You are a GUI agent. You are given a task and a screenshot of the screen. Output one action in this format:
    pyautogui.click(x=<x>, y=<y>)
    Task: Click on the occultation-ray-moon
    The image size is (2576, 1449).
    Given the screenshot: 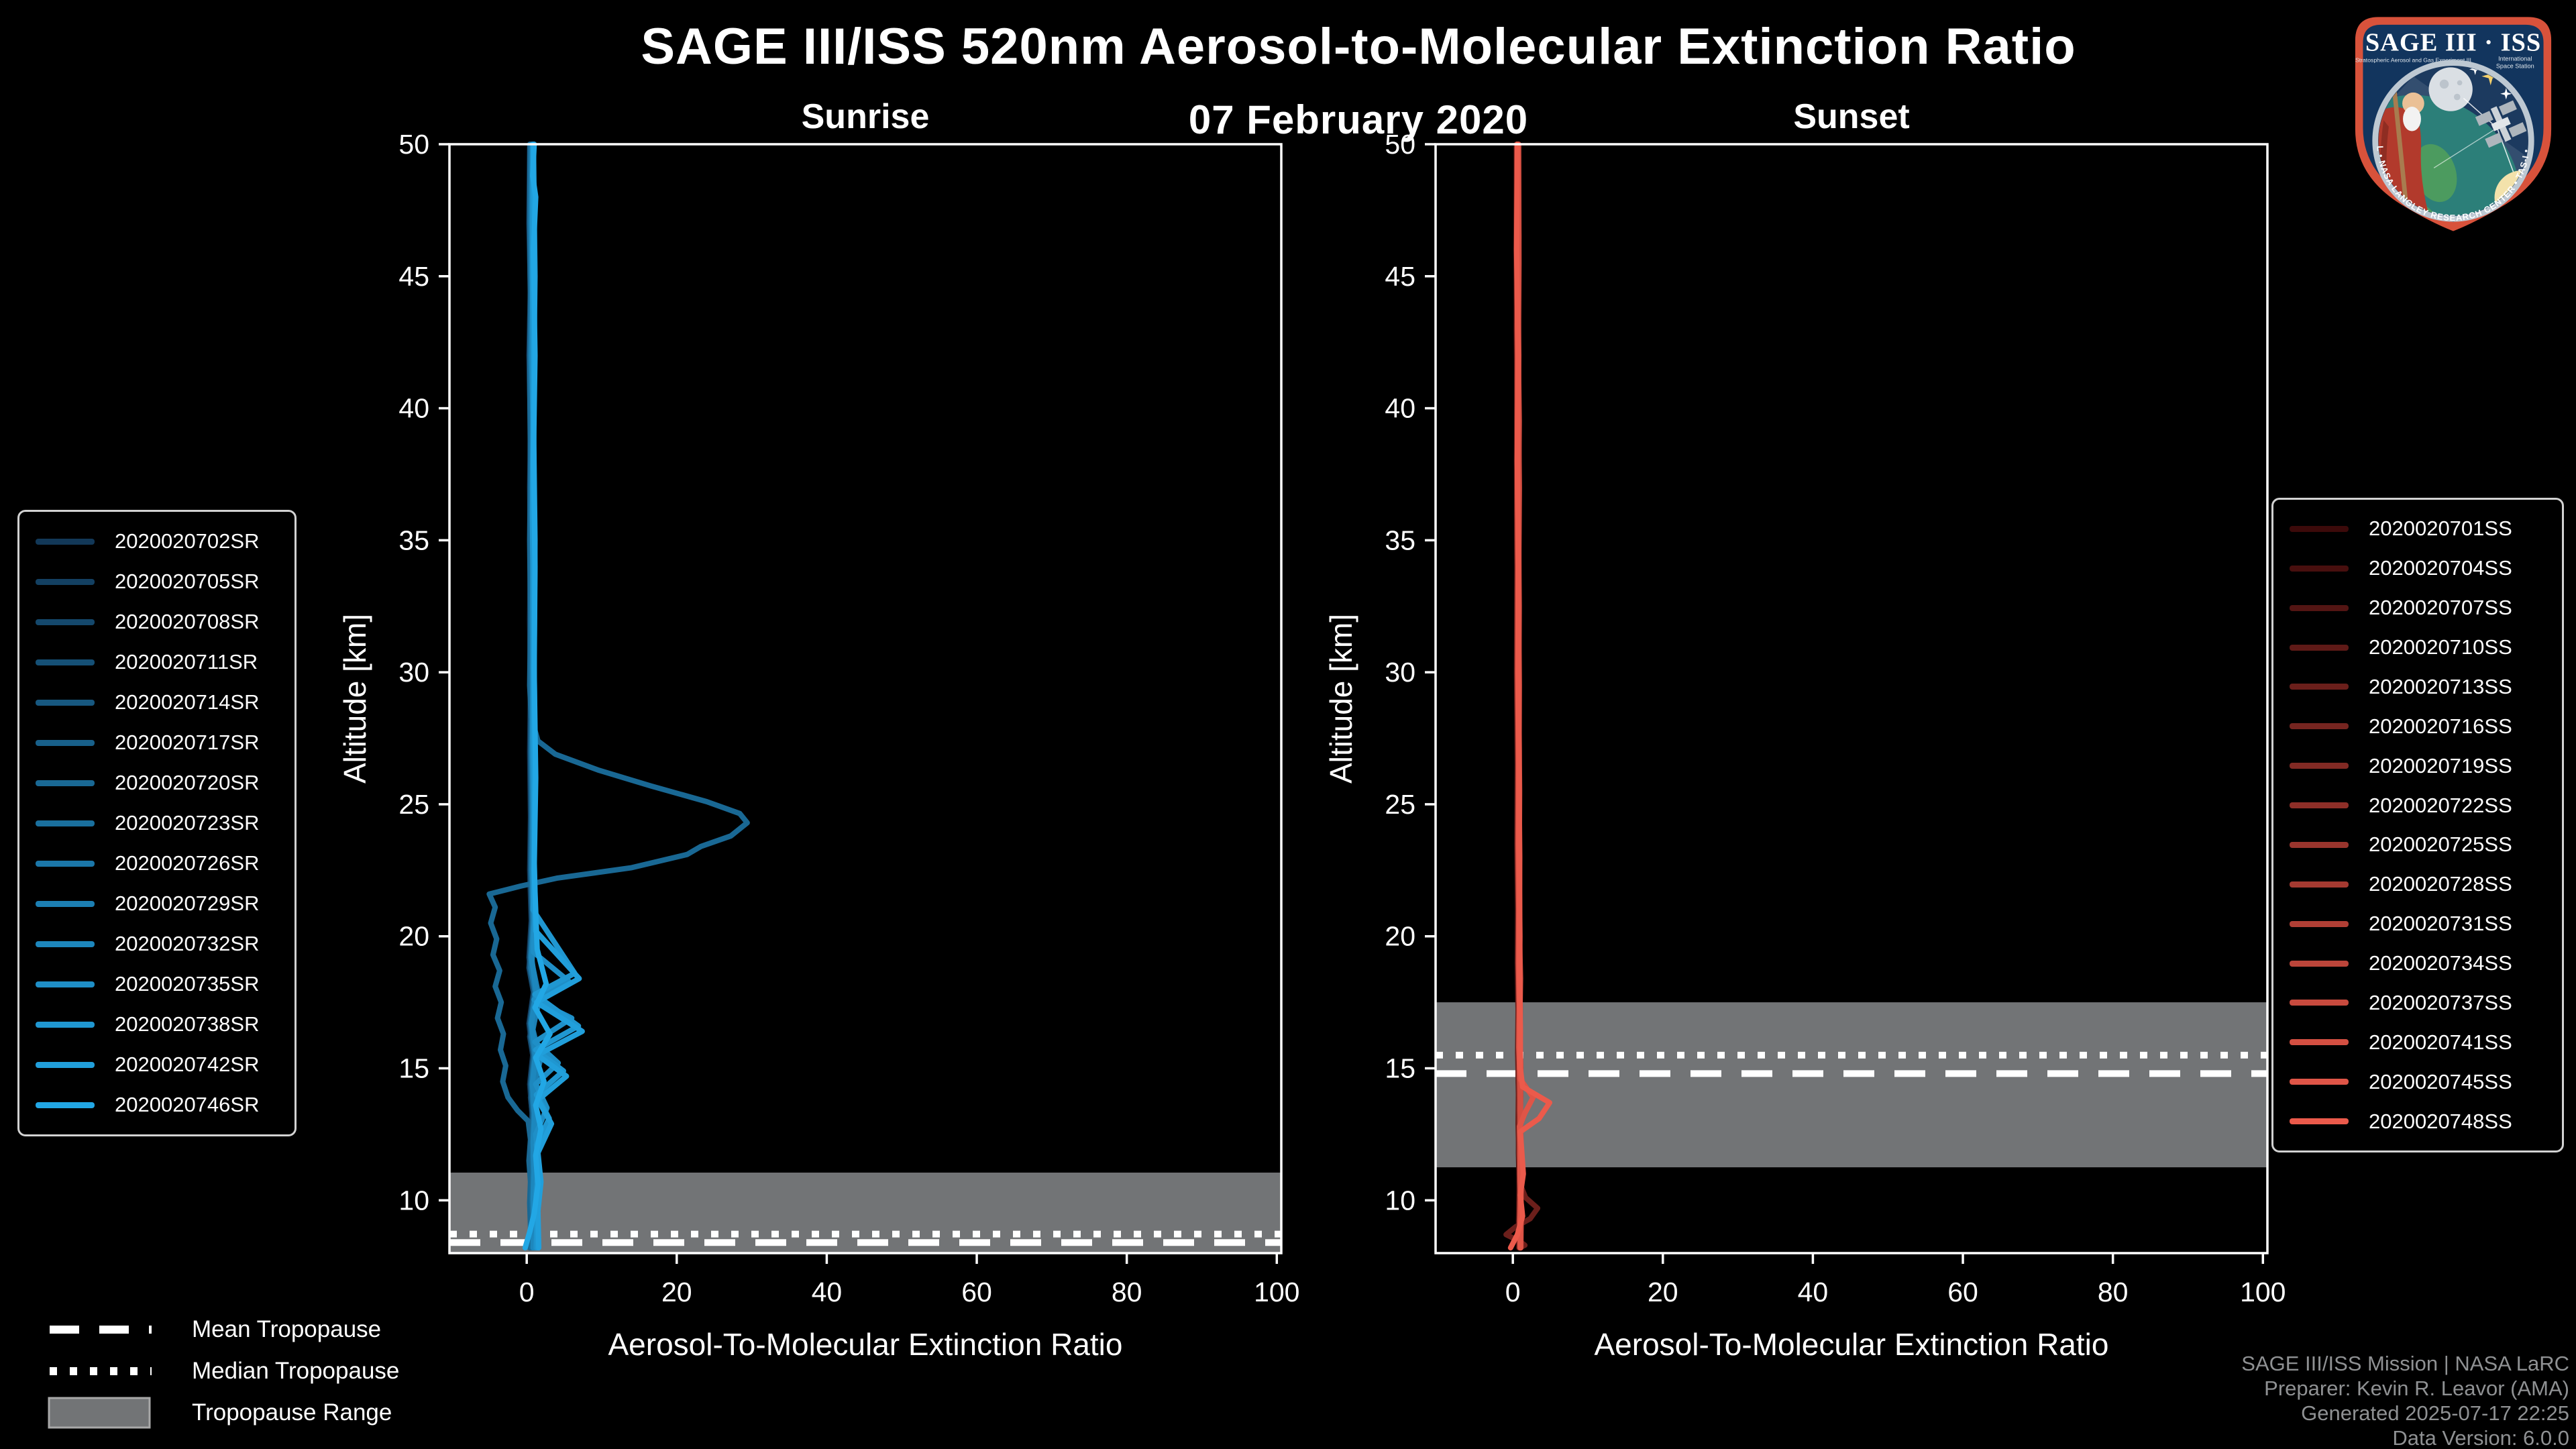 What is the action you would take?
    pyautogui.click(x=2480, y=113)
    